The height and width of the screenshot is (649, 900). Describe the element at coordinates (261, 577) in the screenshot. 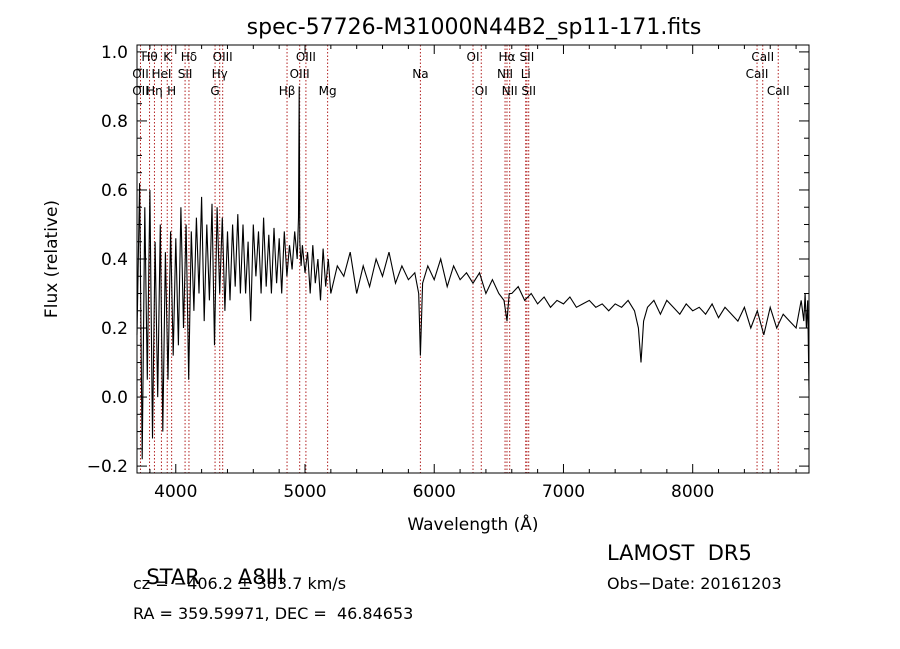

I see `object-subclass: A8III` at that location.